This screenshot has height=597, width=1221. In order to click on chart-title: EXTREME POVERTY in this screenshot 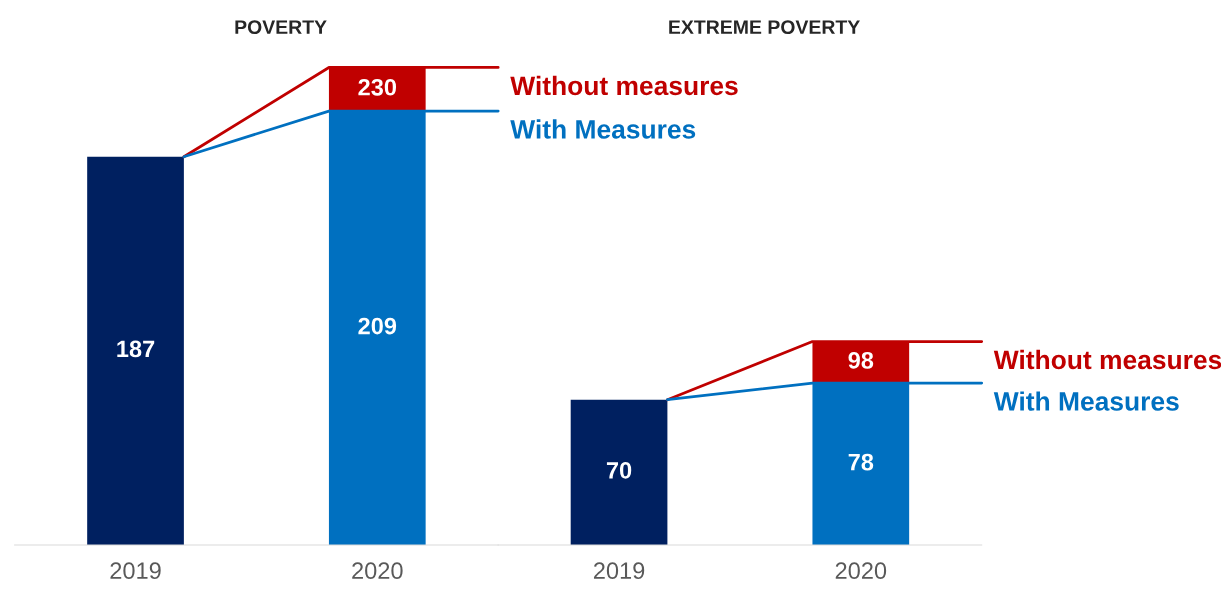, I will do `click(764, 27)`.